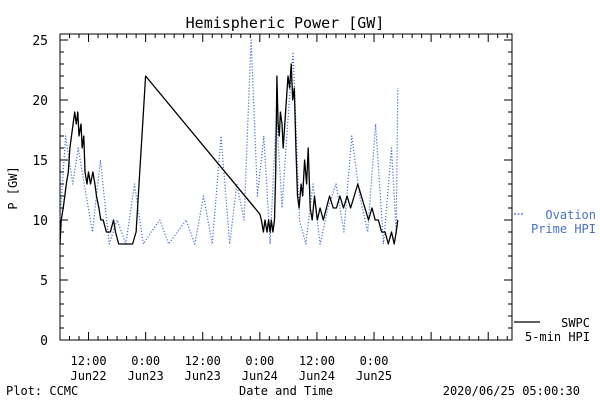 This screenshot has width=600, height=400. What do you see at coordinates (286, 391) in the screenshot?
I see `x-axis-label: Date and Time` at bounding box center [286, 391].